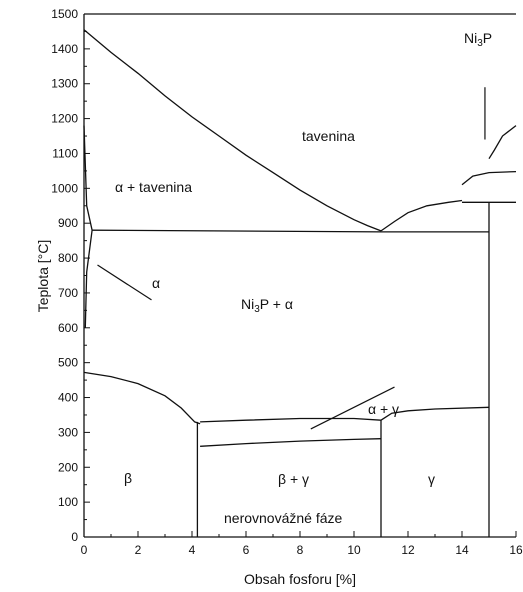  What do you see at coordinates (328, 136) in the screenshot?
I see `region-melt: tavenina` at bounding box center [328, 136].